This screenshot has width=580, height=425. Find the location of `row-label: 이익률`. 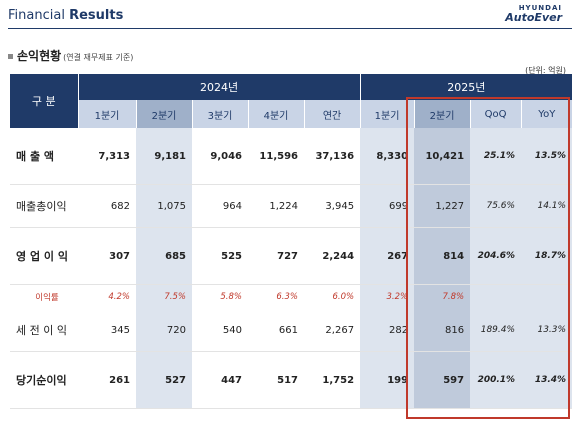

row-label: 이익률 is located at coordinates (47, 298).